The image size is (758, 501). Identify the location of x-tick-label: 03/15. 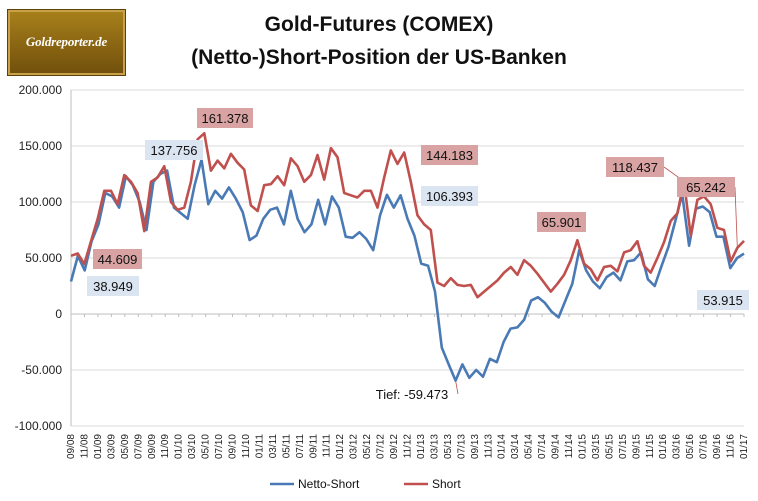
(596, 446).